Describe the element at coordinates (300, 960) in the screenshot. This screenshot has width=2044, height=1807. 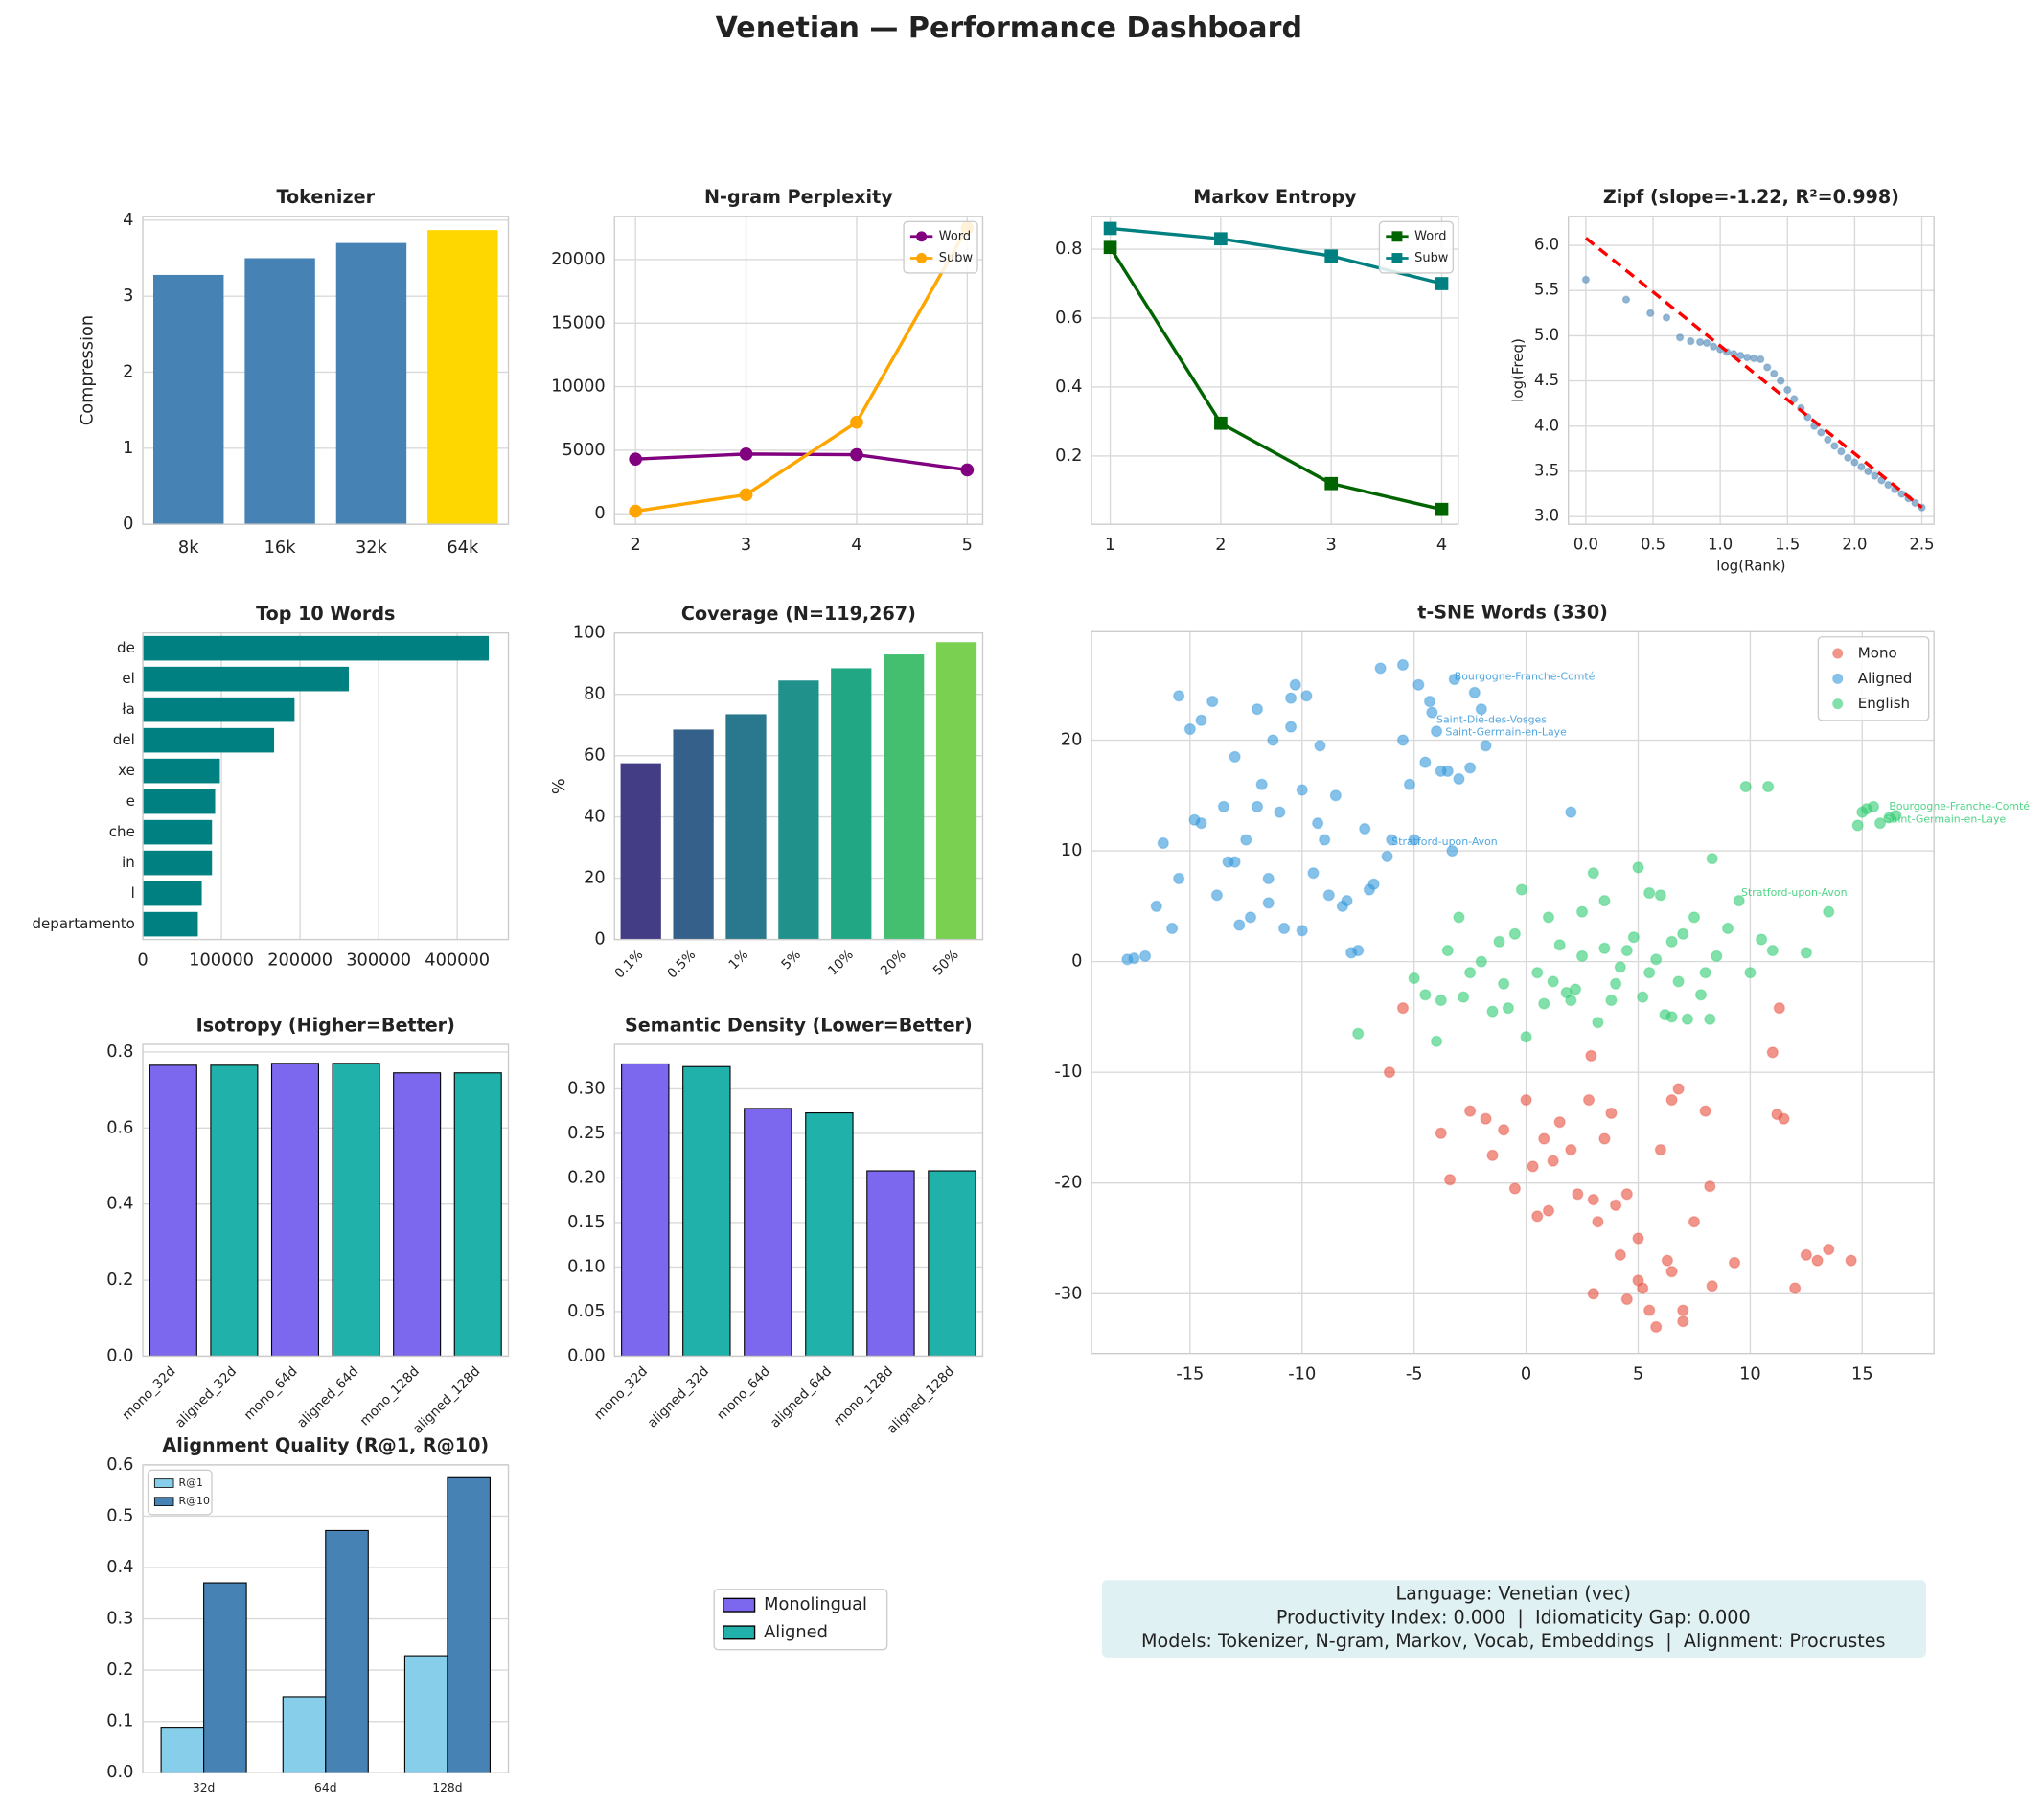
I see `x-tick-label: 200000` at that location.